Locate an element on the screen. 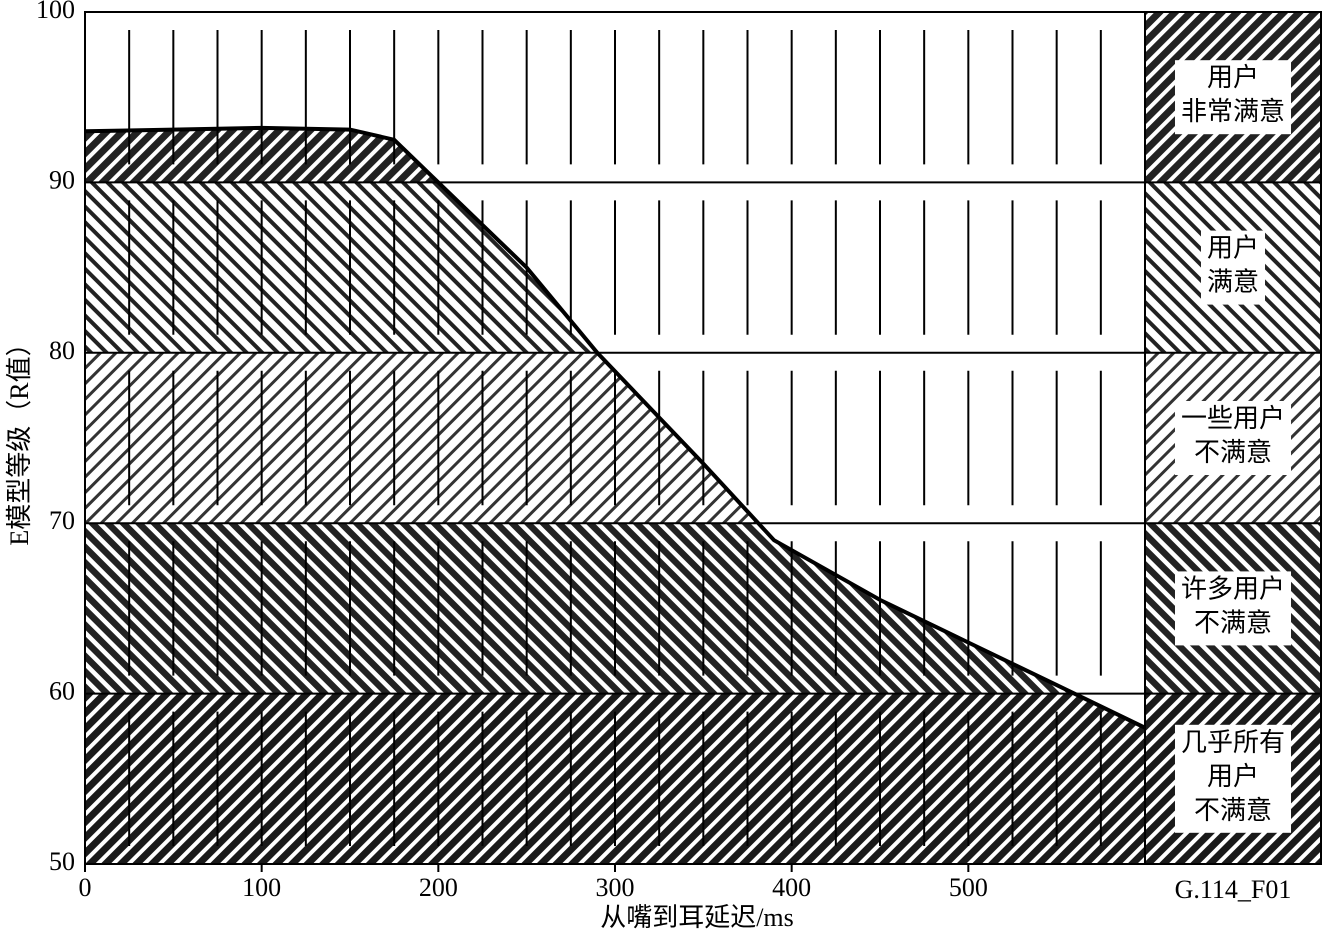 The height and width of the screenshot is (944, 1323). band-label-line: 非常满意 is located at coordinates (1233, 111).